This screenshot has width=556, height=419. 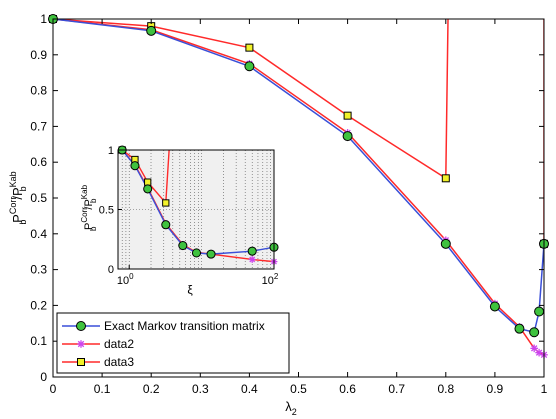 What do you see at coordinates (89, 207) in the screenshot?
I see `inset-y-axis-label: PCorrb/PKabb` at bounding box center [89, 207].